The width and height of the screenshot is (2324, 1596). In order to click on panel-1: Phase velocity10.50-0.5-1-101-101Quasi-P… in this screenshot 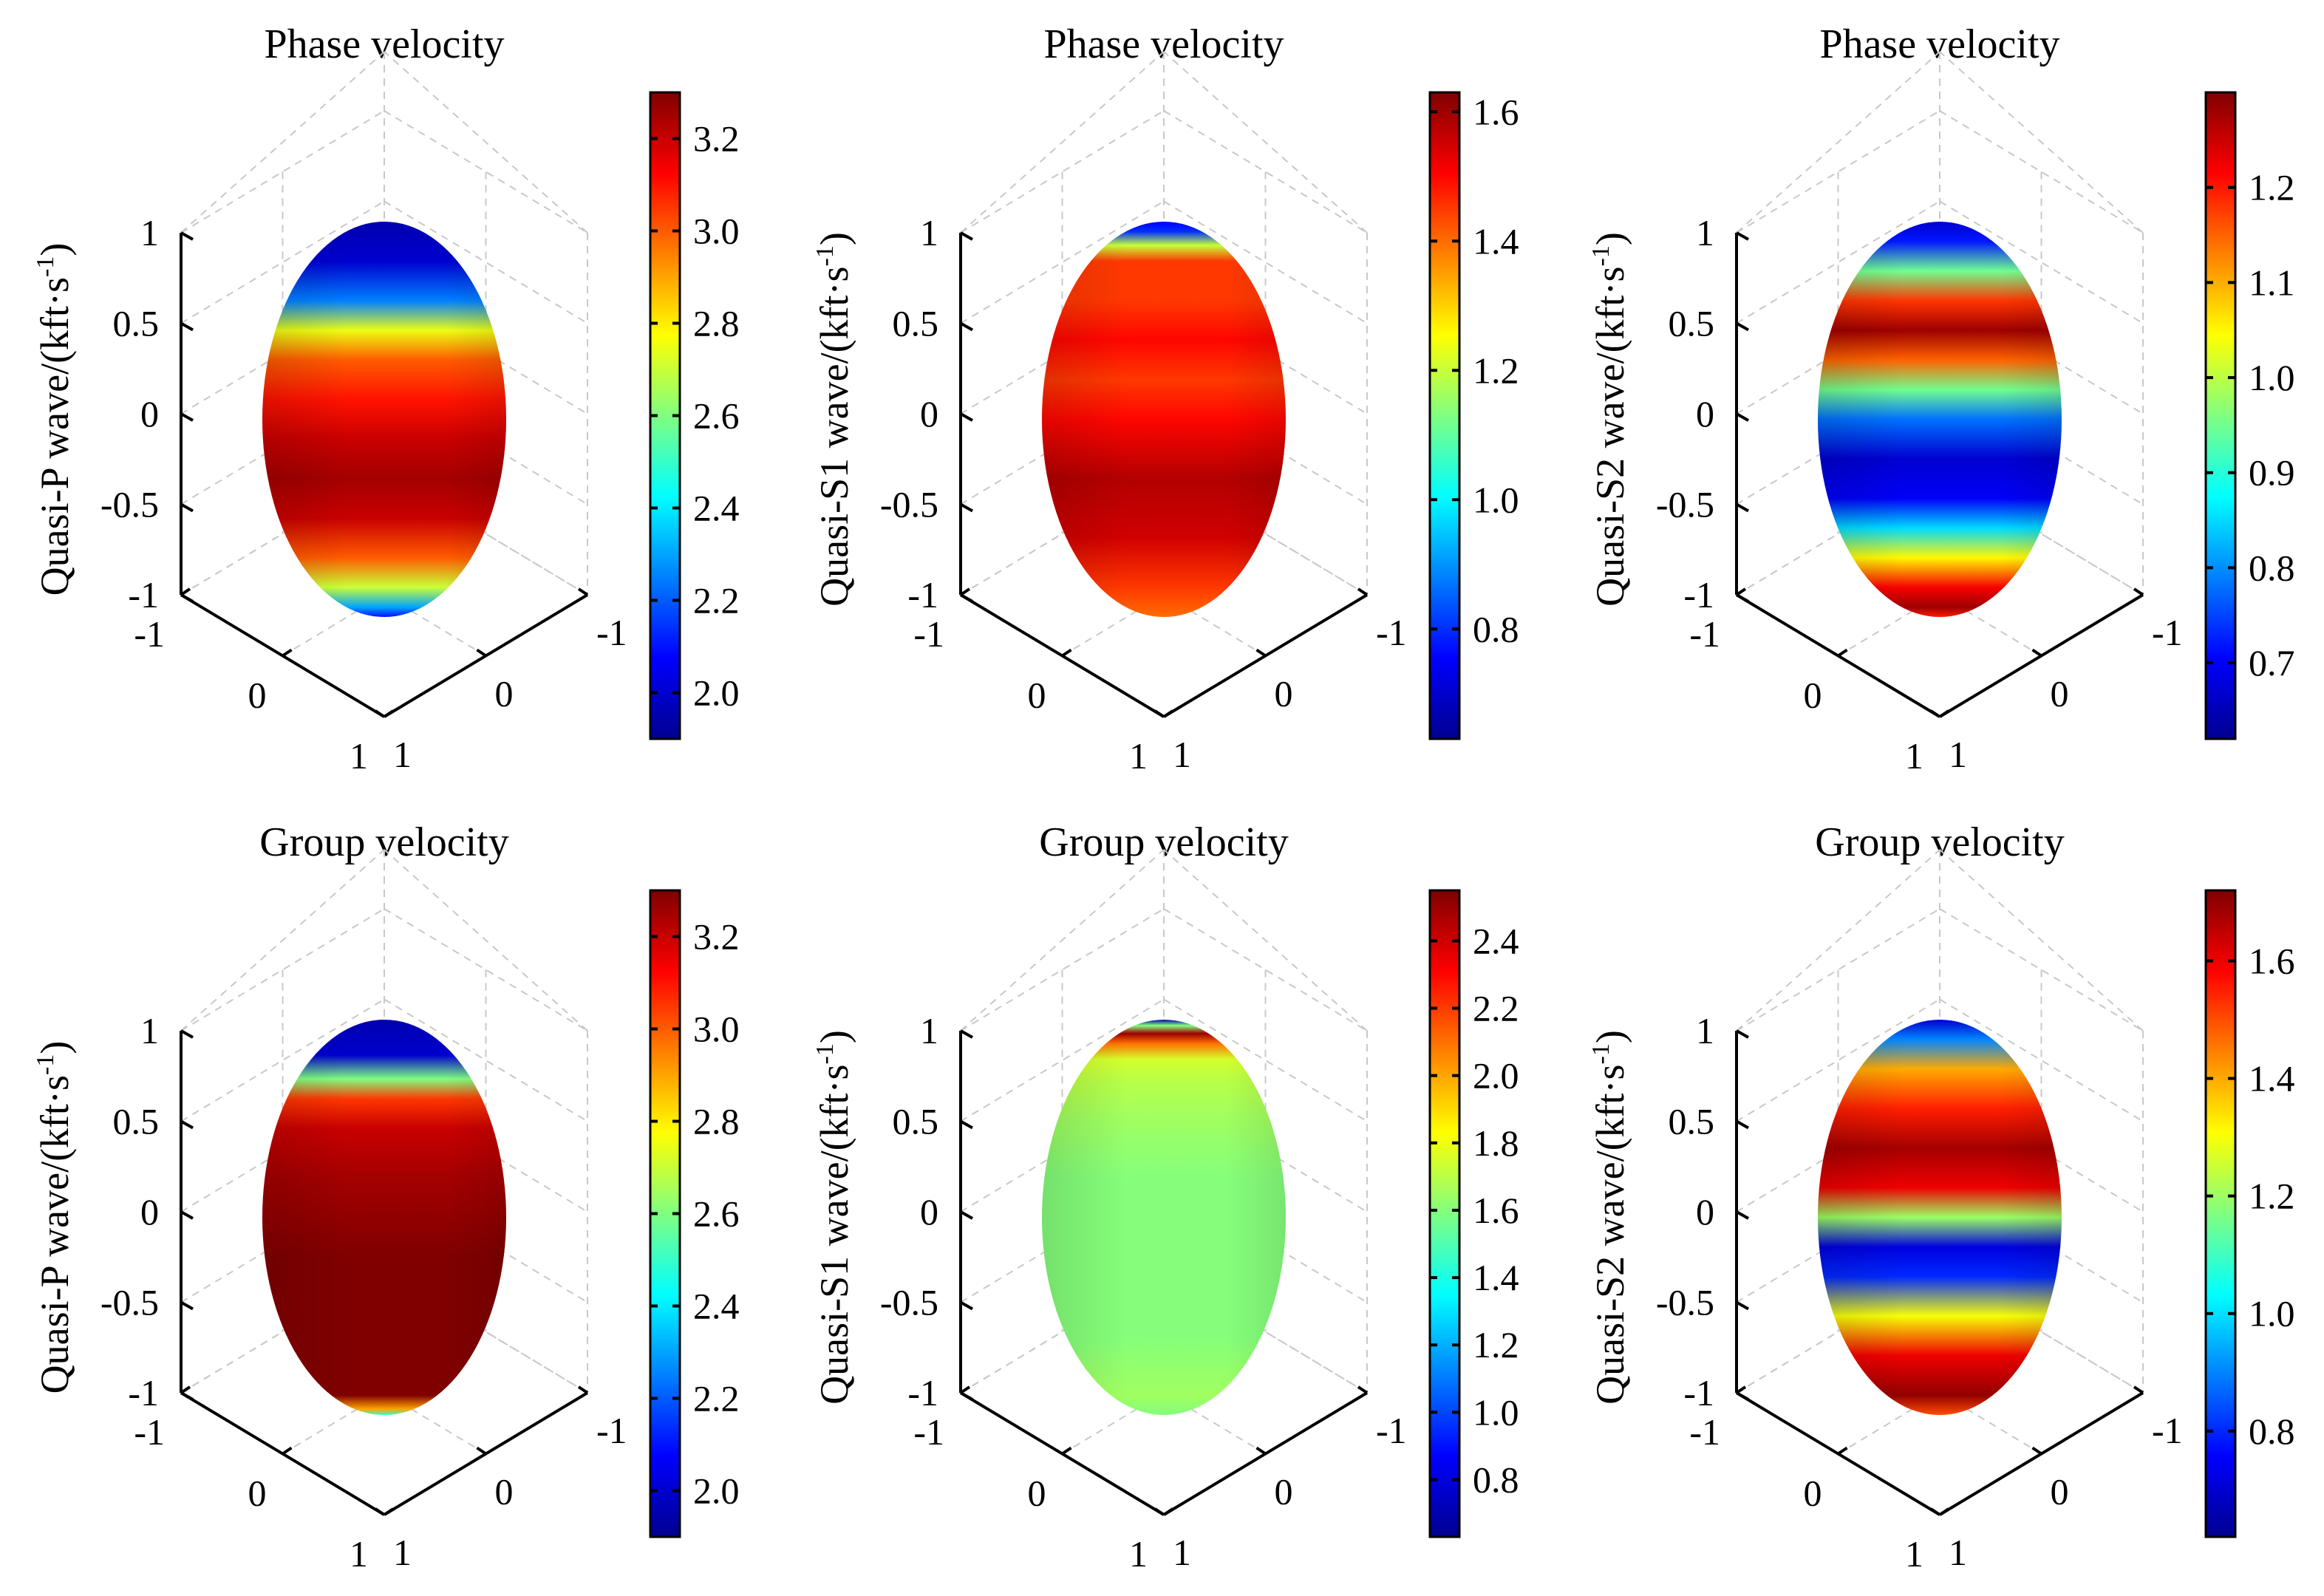, I will do `click(386, 399)`.